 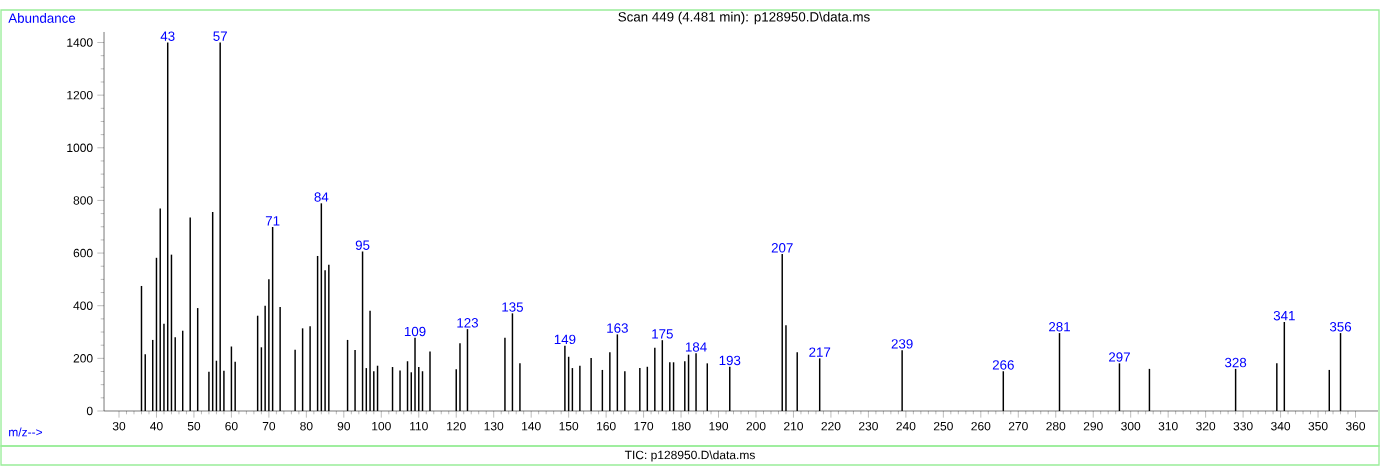 I want to click on x-tick-label: 110, so click(x=419, y=426).